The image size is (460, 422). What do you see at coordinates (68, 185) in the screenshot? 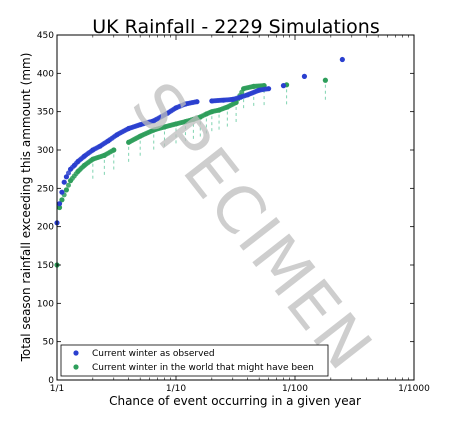
I see `counterfactual-fill-point` at bounding box center [68, 185].